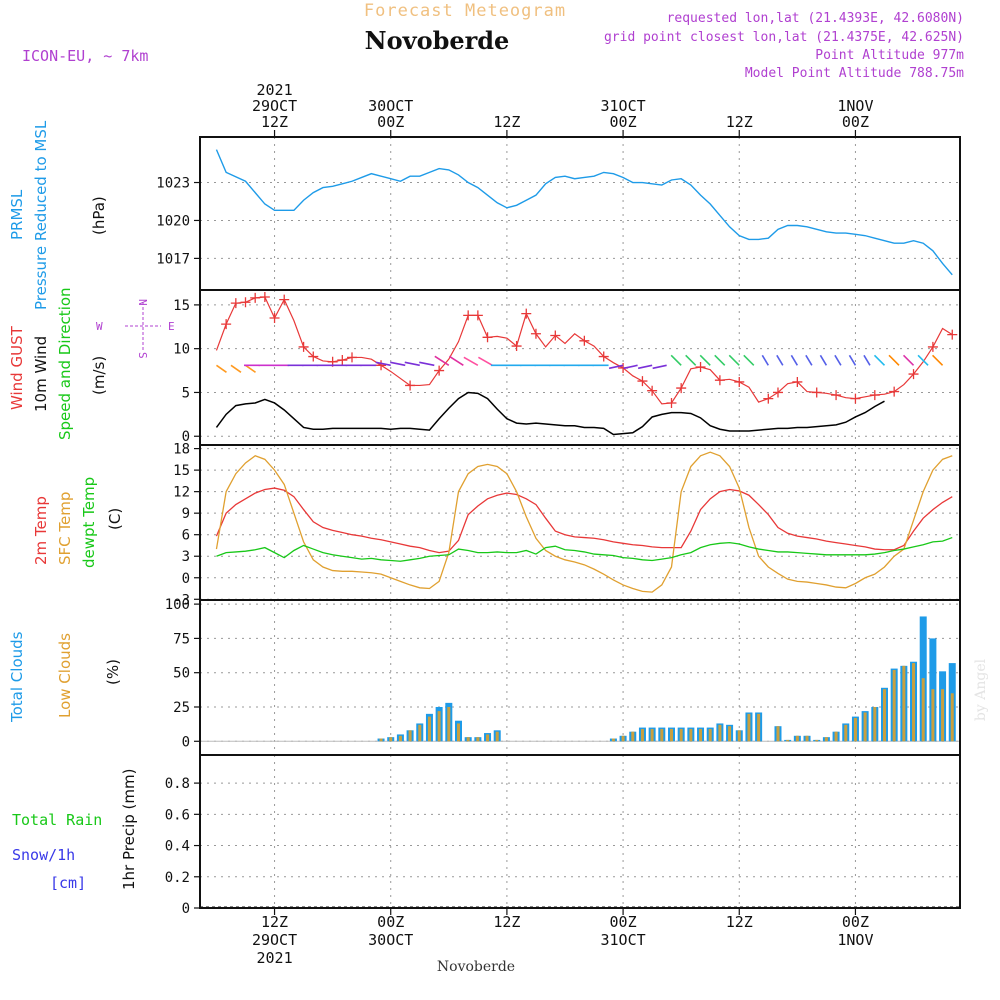 The width and height of the screenshot is (1000, 1000). Describe the element at coordinates (129, 829) in the screenshot. I see `precip-label: 1hr Precip (mm)` at that location.